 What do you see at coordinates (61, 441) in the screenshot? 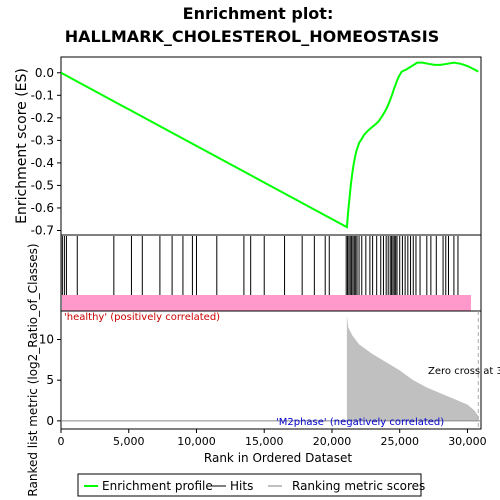
I see `metric-x-tick-label: 0` at bounding box center [61, 441].